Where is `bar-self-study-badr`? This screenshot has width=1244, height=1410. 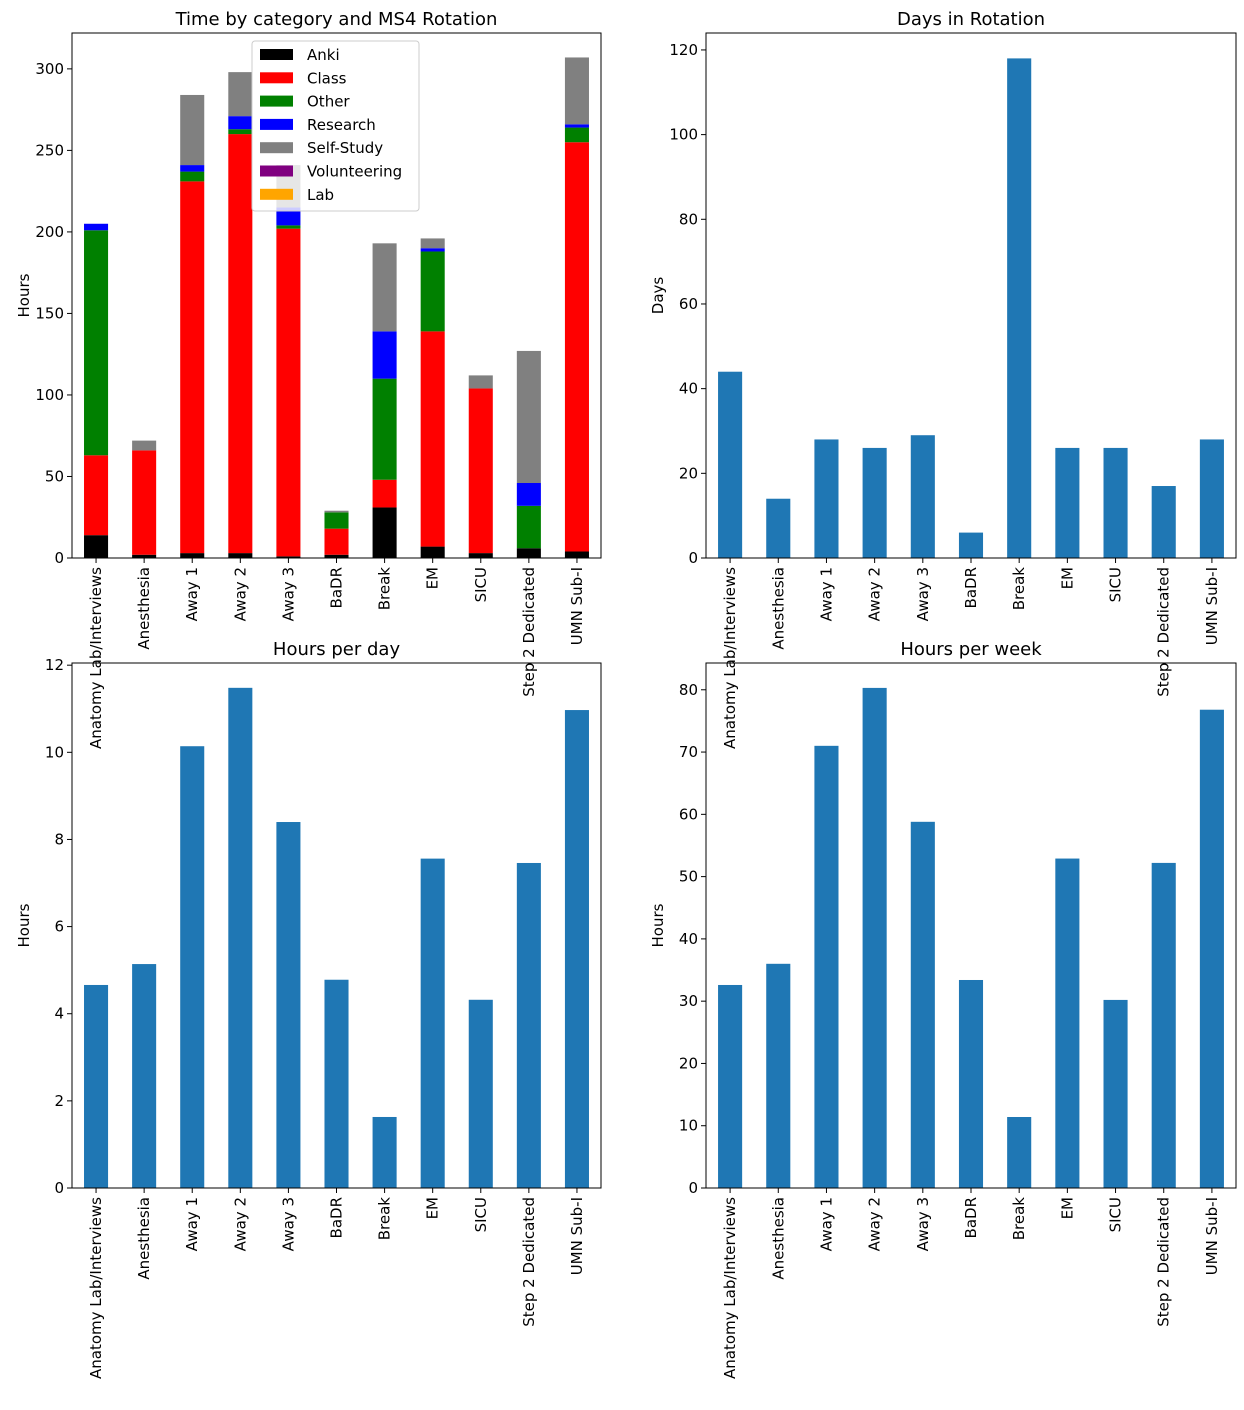 bar-self-study-badr is located at coordinates (336, 511).